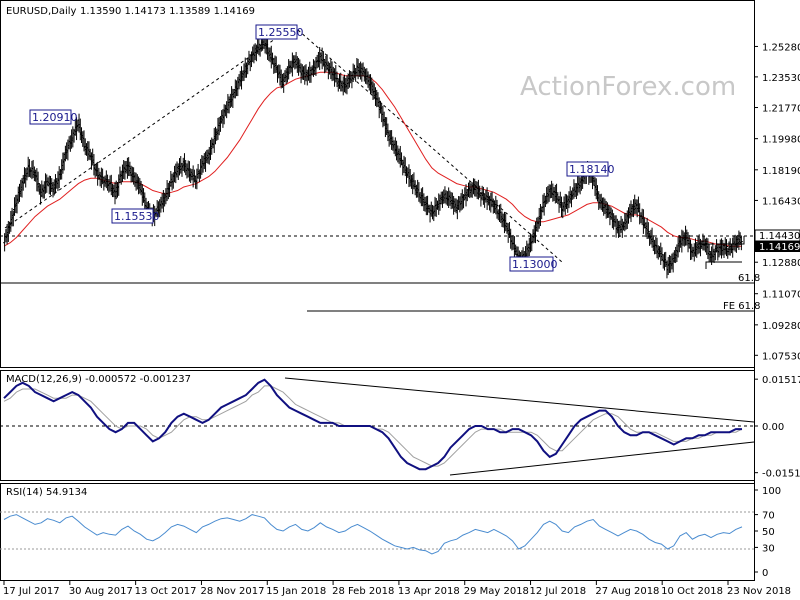 The height and width of the screenshot is (600, 800). I want to click on price-y-tick-label: 1.11070, so click(781, 295).